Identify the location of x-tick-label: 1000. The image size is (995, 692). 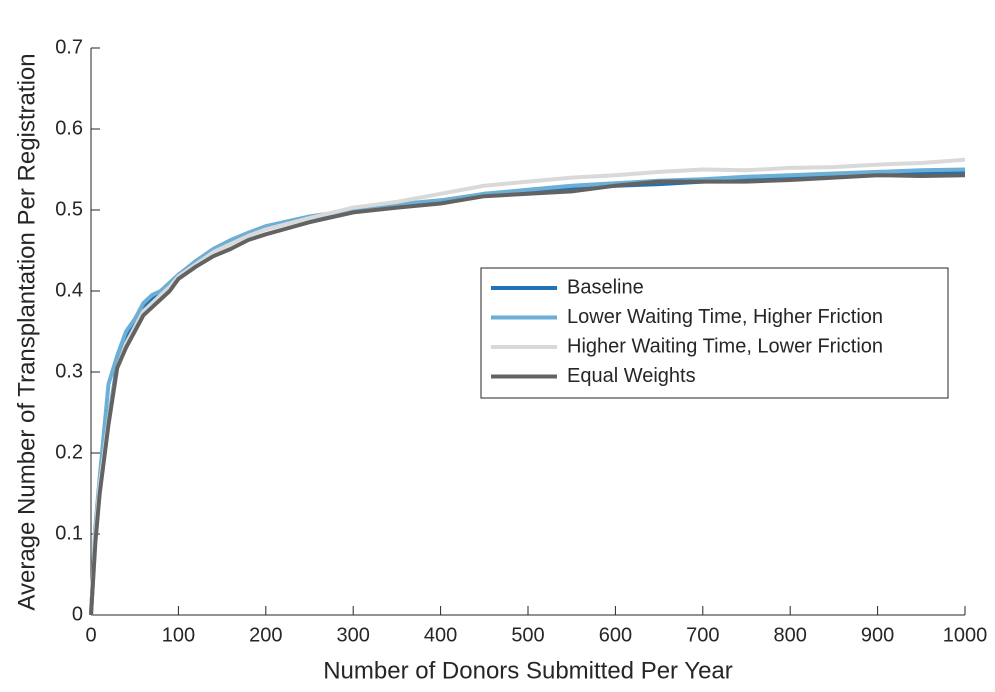
(965, 635).